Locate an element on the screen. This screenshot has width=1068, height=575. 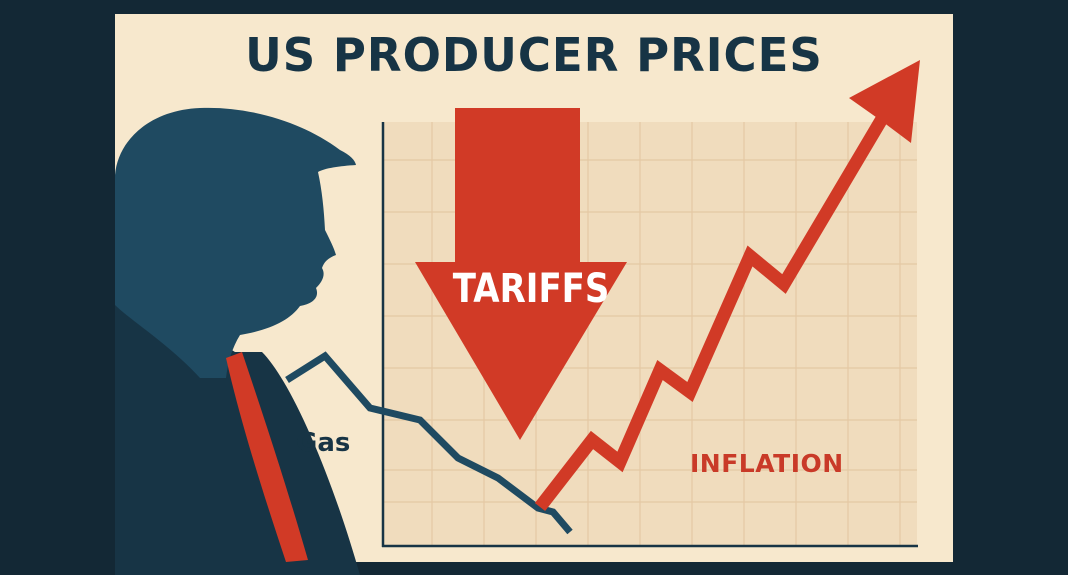
red-tie is located at coordinates (267, 457).